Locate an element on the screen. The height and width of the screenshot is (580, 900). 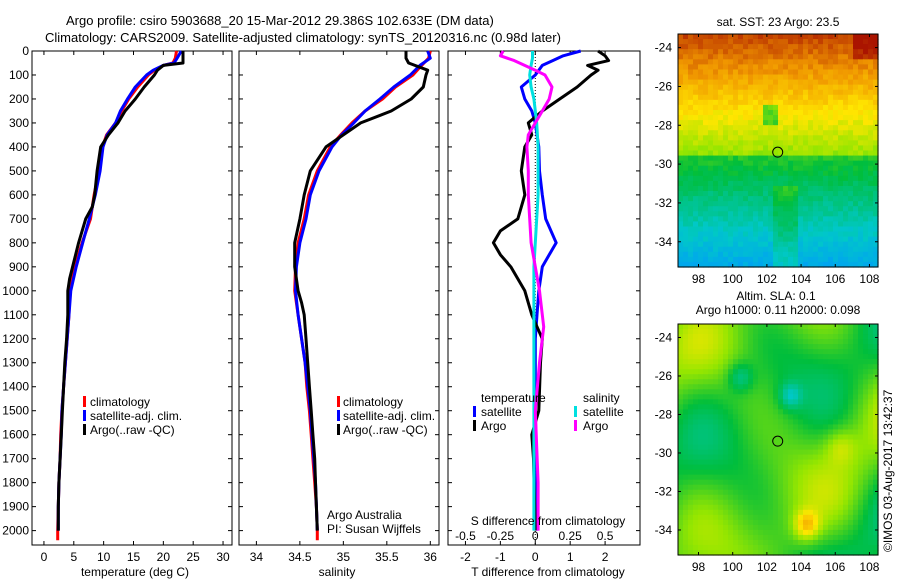
s-tick-label: 0.25 is located at coordinates (571, 536).